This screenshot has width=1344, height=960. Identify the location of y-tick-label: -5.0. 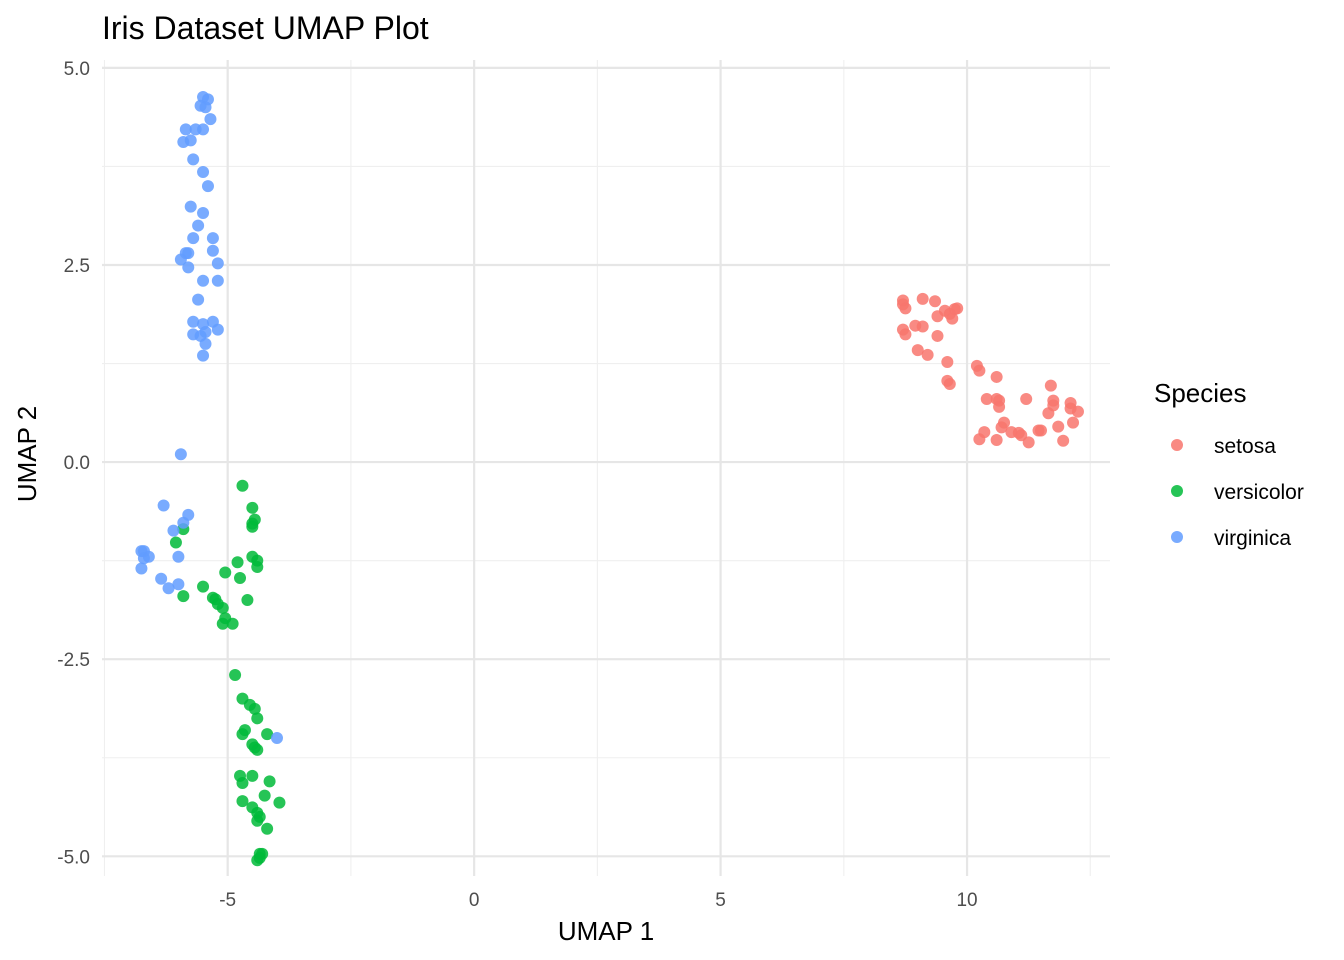
(73, 857).